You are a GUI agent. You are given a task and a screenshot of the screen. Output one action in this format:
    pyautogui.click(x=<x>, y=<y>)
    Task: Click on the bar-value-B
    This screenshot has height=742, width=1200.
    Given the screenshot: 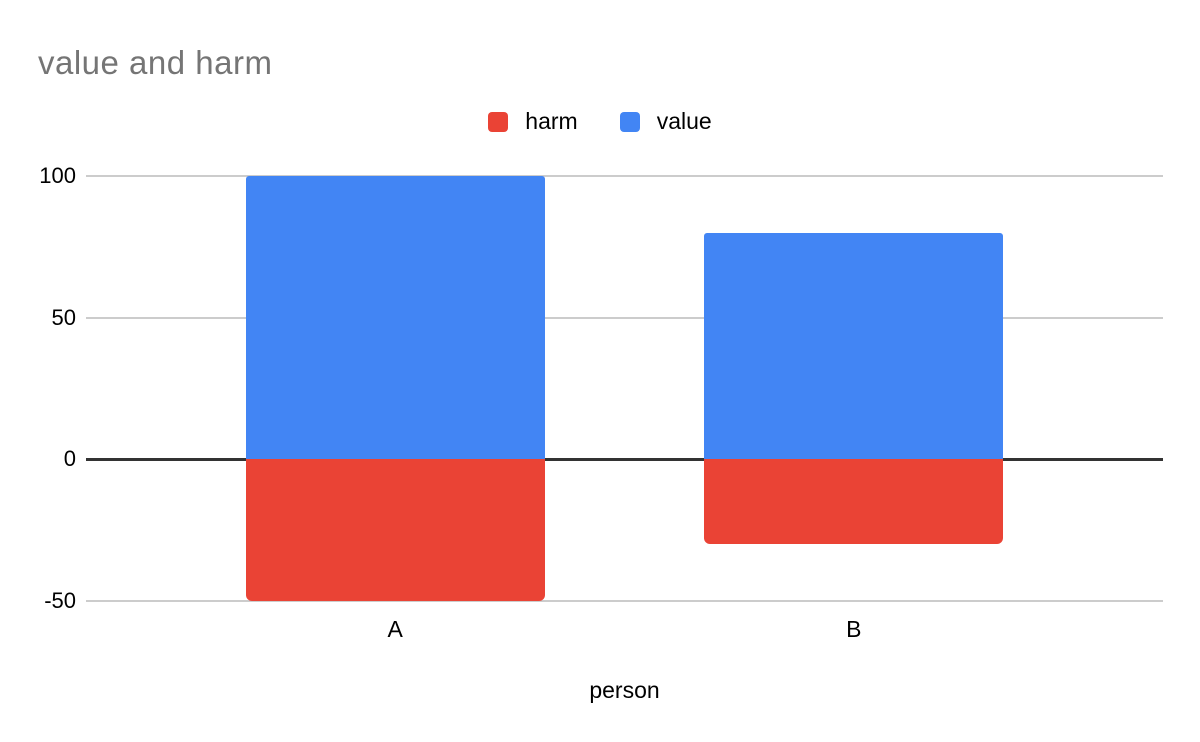 What is the action you would take?
    pyautogui.click(x=854, y=346)
    